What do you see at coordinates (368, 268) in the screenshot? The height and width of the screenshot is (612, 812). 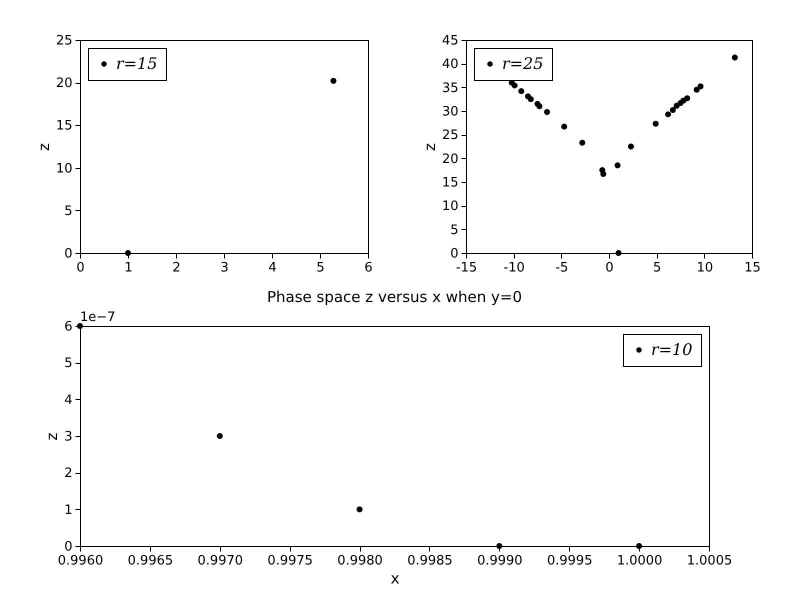 I see `x-tick-label: 6` at bounding box center [368, 268].